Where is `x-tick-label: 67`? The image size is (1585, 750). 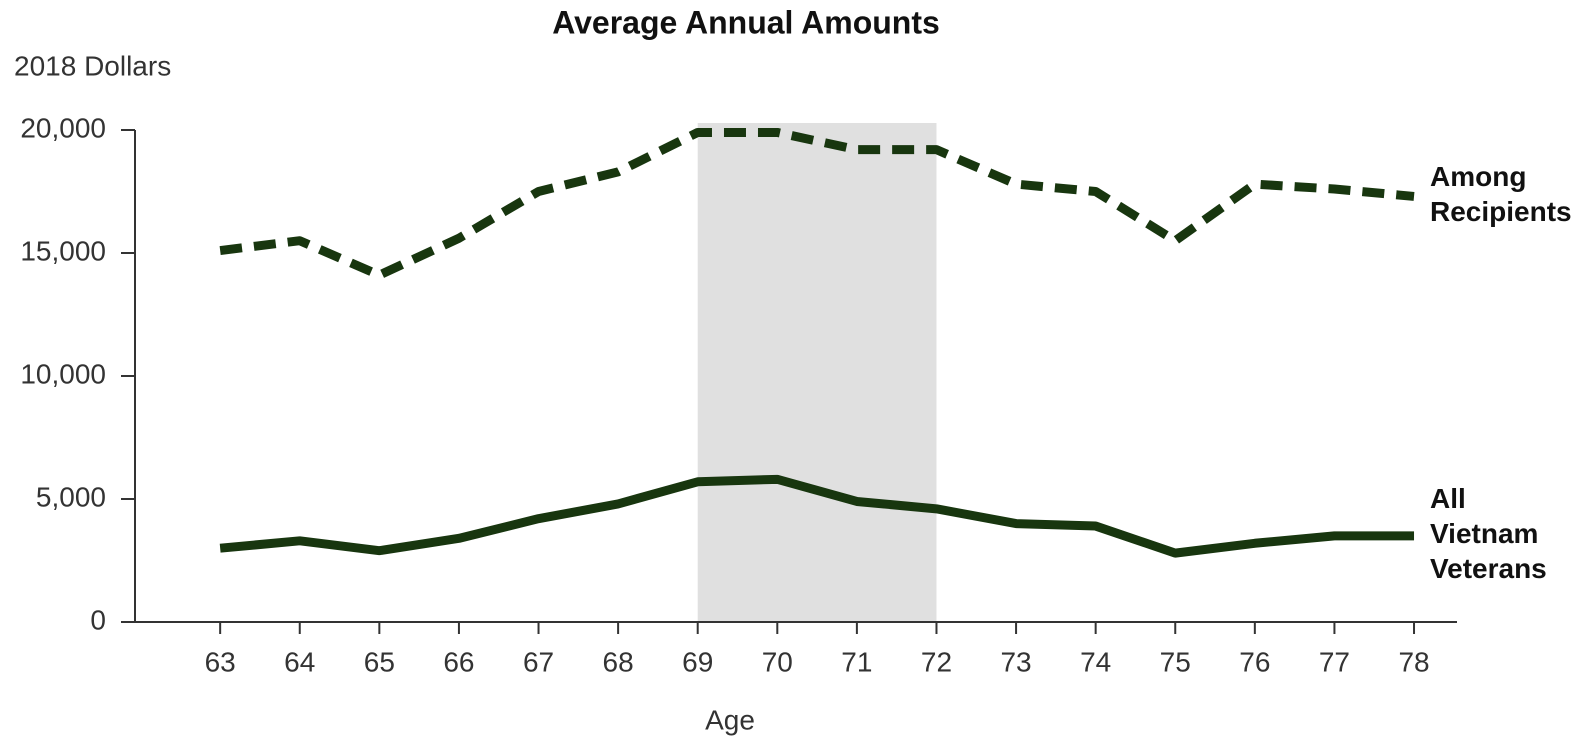 x-tick-label: 67 is located at coordinates (538, 661).